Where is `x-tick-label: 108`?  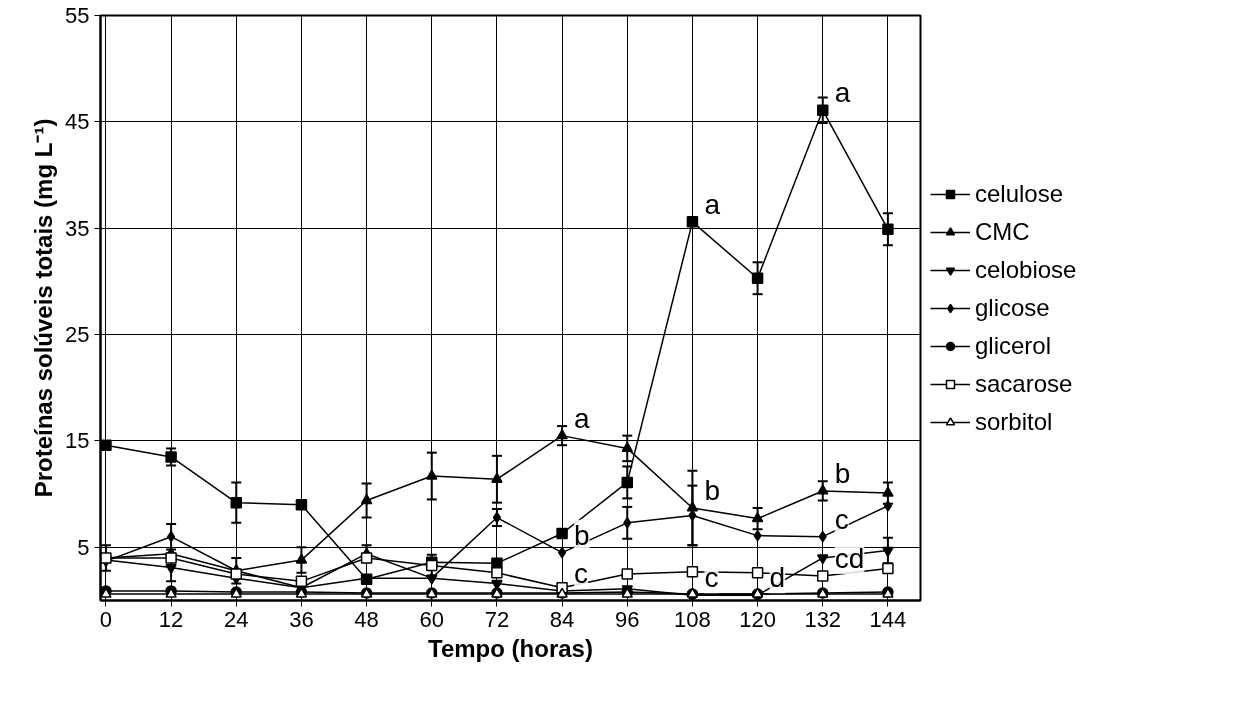
x-tick-label: 108 is located at coordinates (692, 619).